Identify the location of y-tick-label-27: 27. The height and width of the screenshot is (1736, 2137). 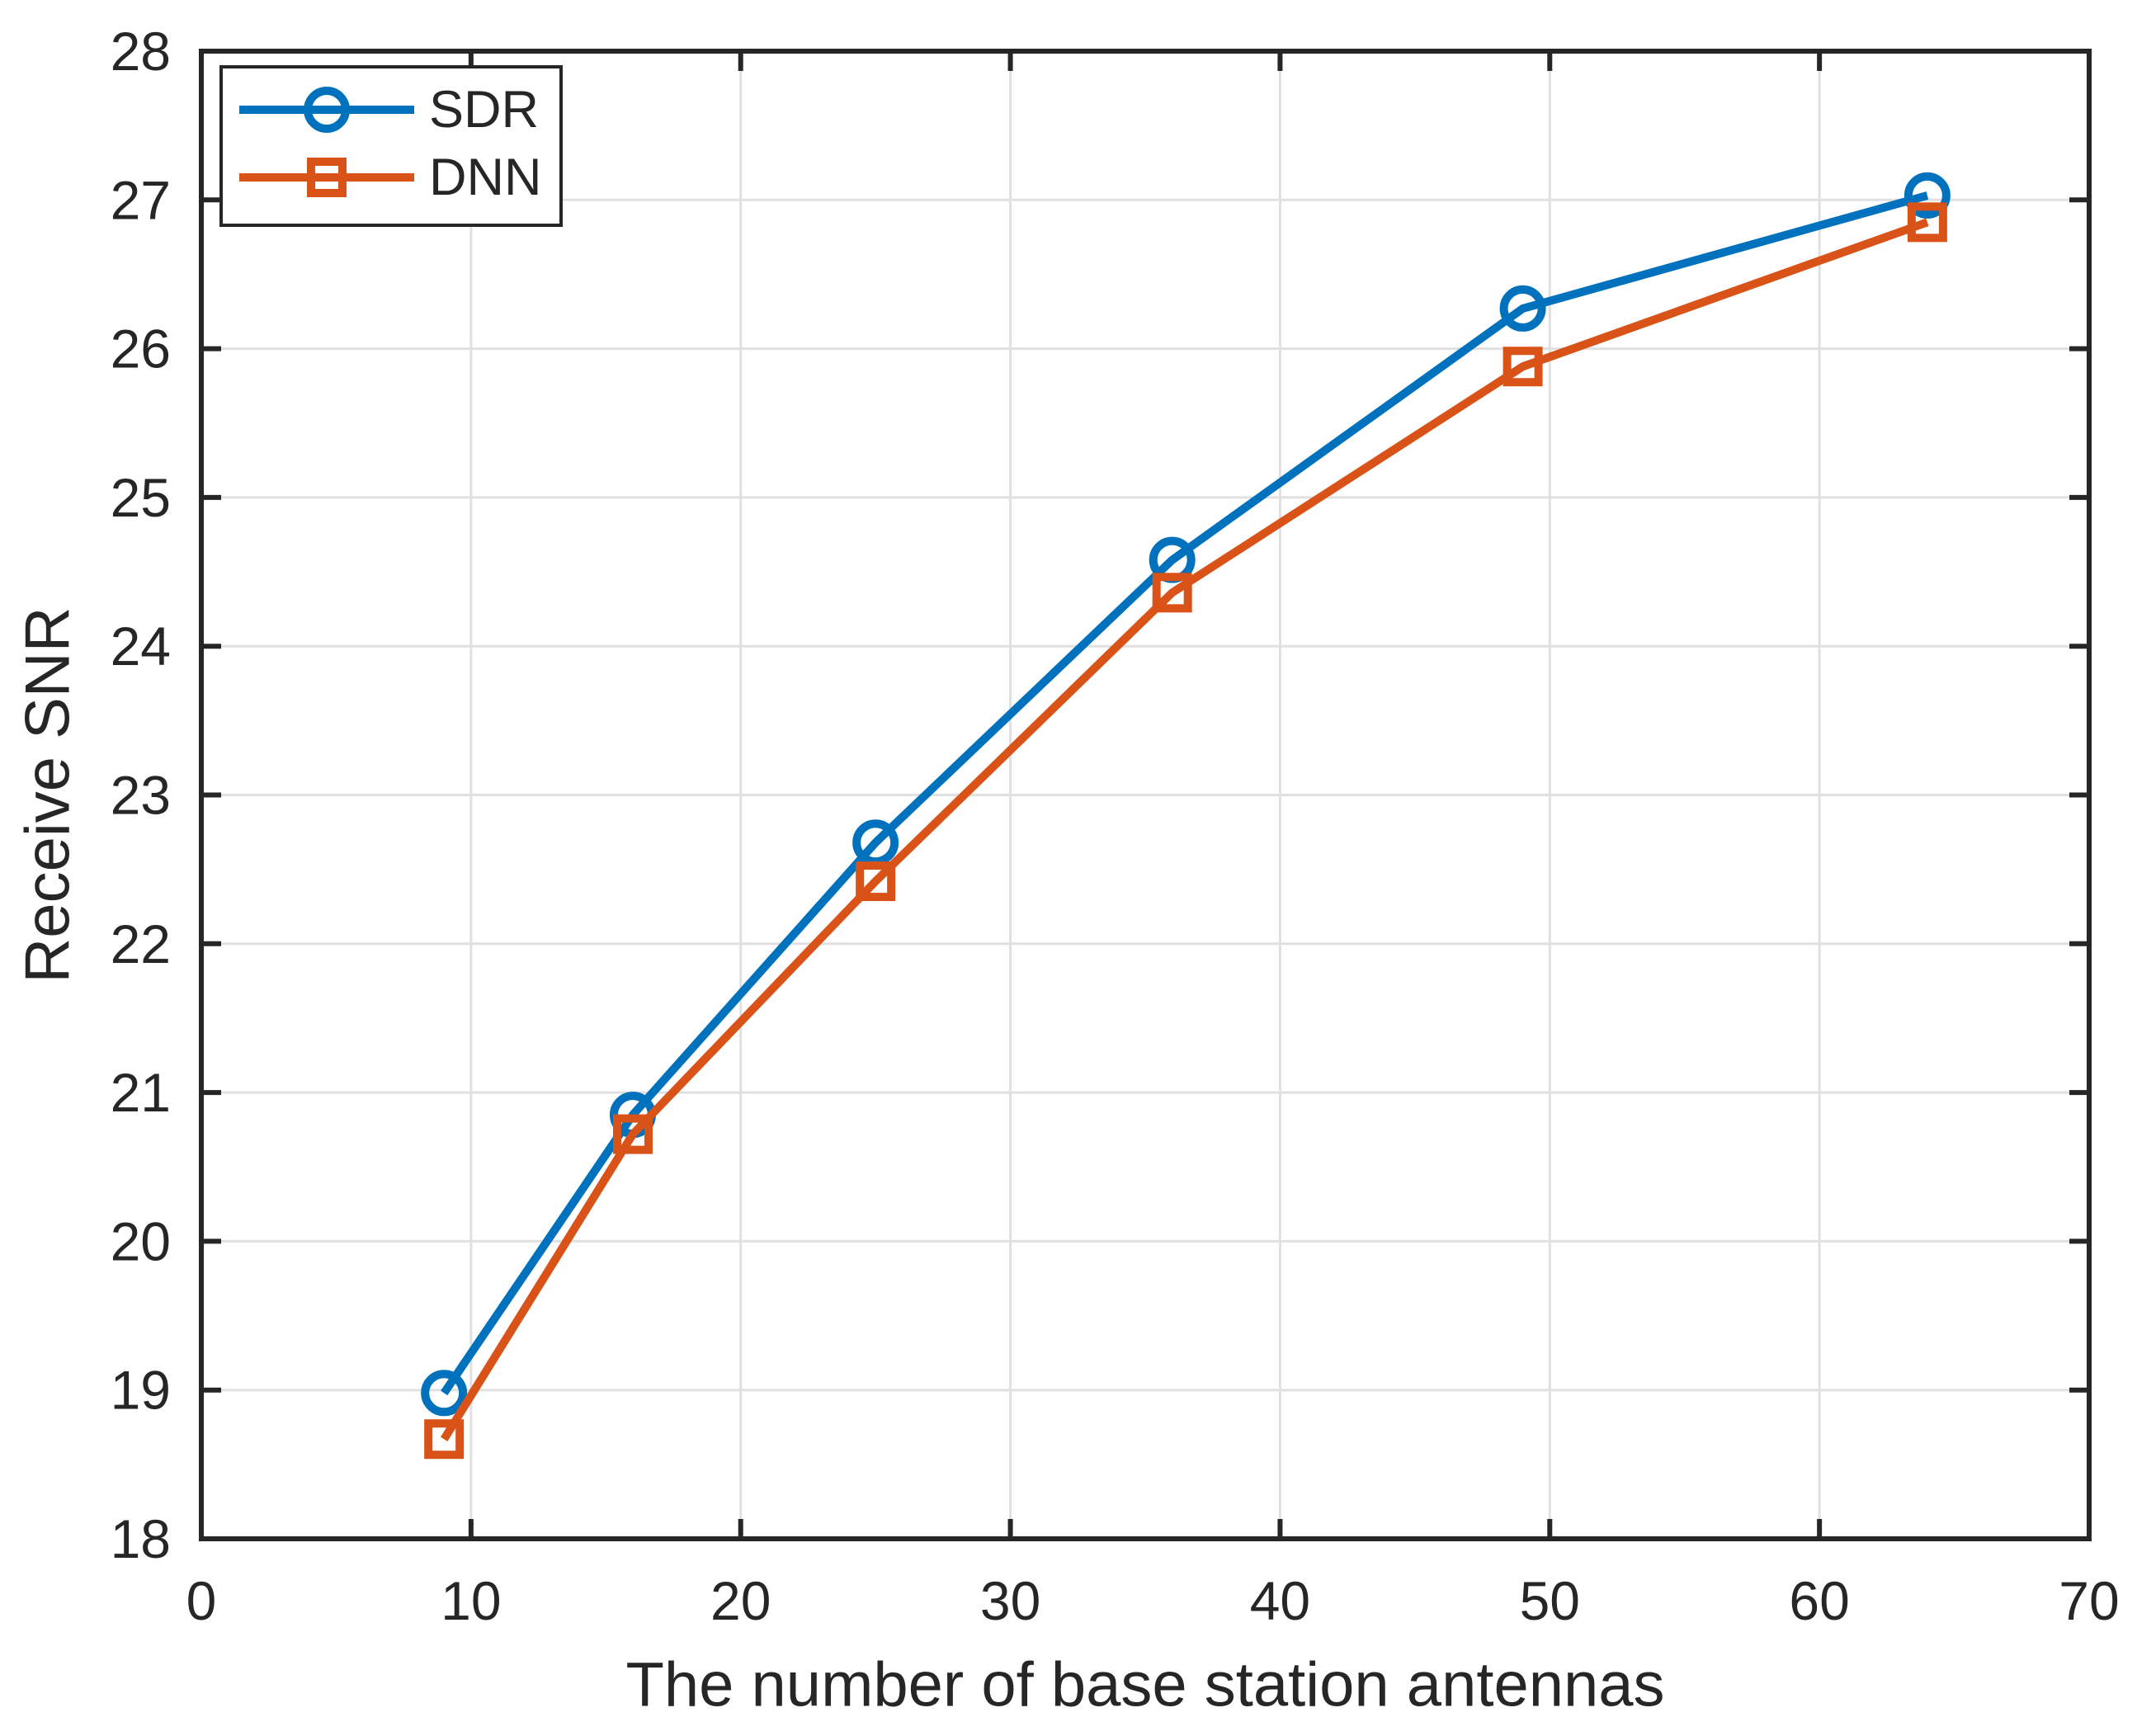
(141, 199).